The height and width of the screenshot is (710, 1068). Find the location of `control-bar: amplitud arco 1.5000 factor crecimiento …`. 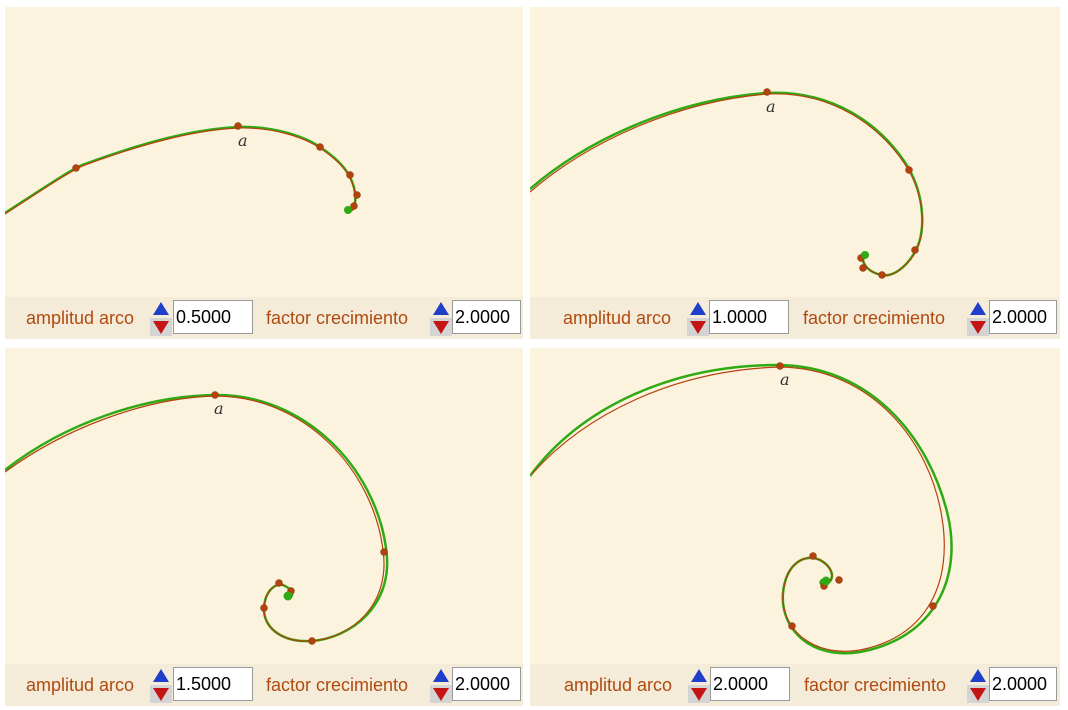

control-bar: amplitud arco 1.5000 factor crecimiento … is located at coordinates (264, 685).